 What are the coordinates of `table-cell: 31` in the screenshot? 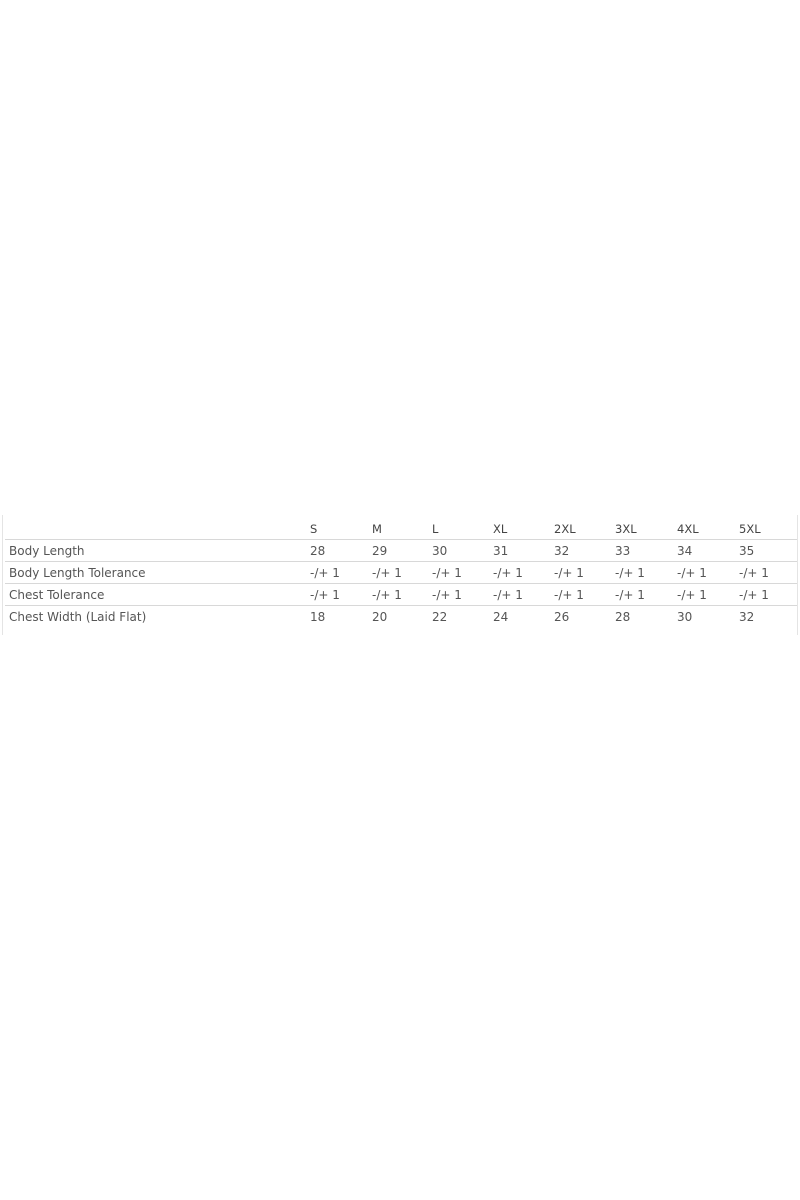 It's located at (501, 551).